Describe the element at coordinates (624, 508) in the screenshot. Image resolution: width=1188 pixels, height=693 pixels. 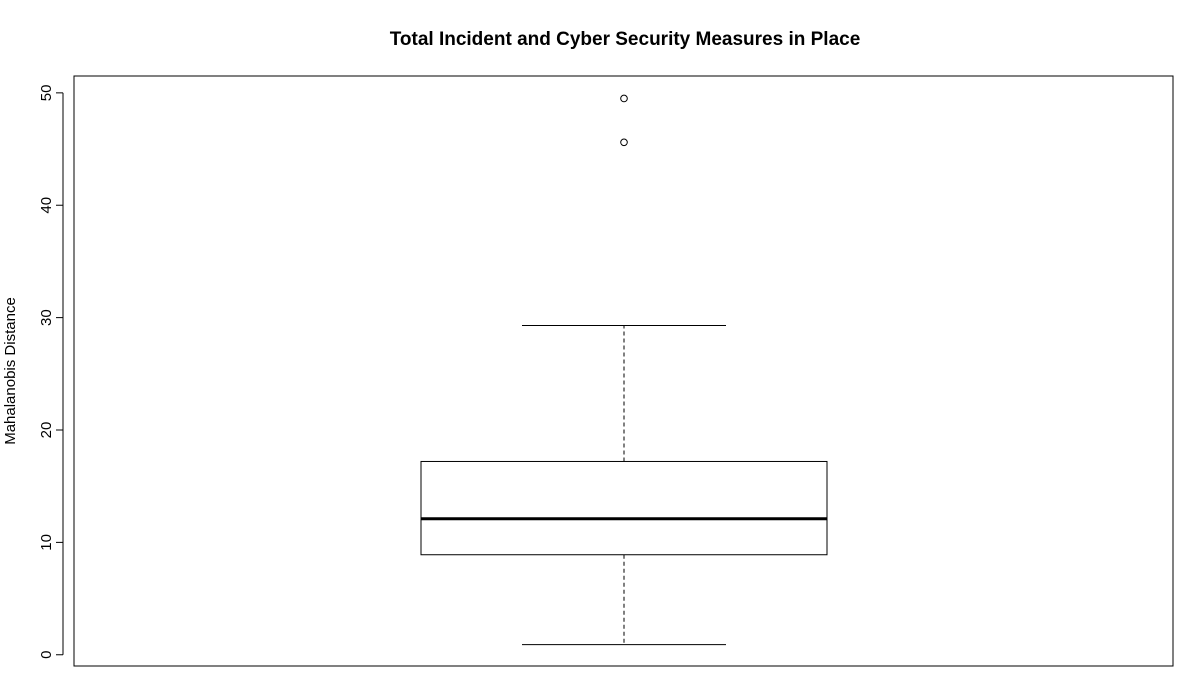
I see `iqr-box` at that location.